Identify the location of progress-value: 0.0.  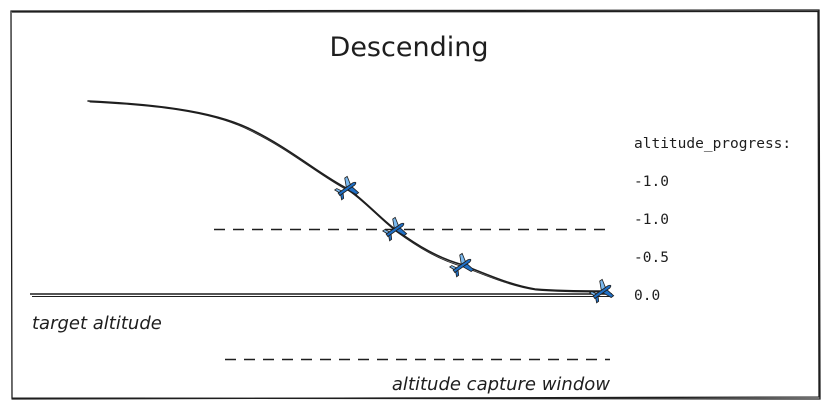
(647, 296).